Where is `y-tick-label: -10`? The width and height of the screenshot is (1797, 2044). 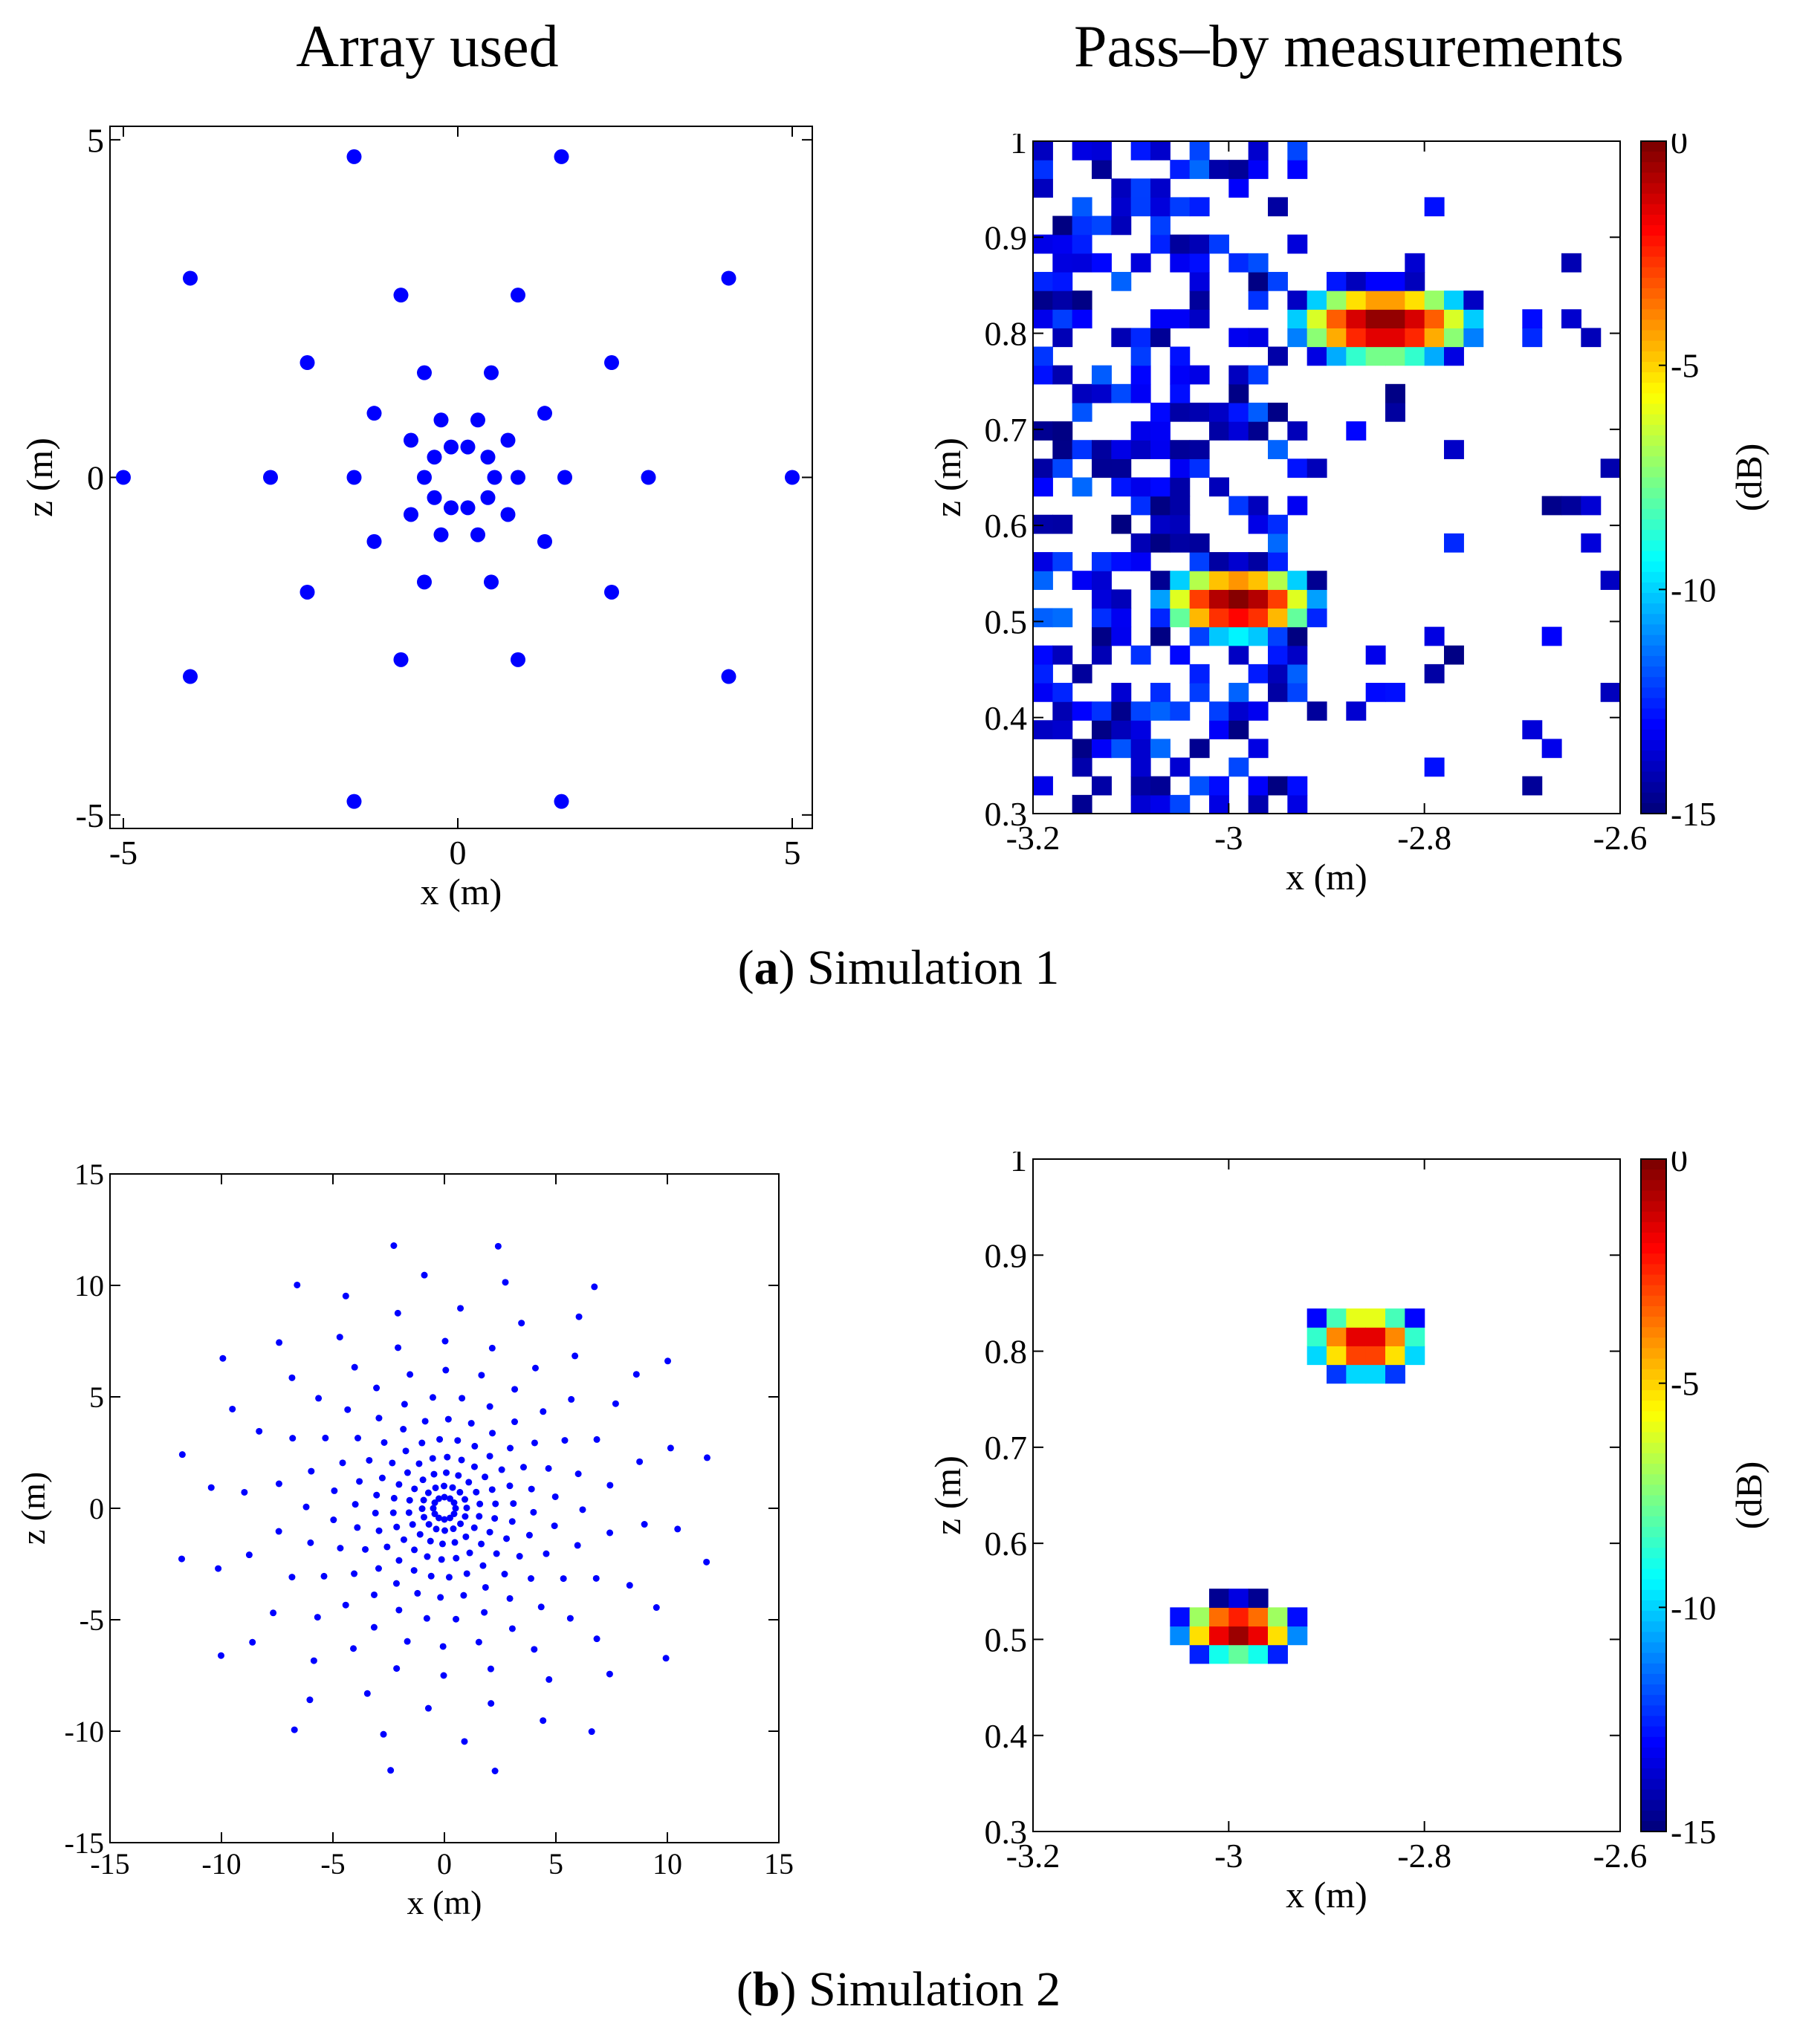 y-tick-label: -10 is located at coordinates (84, 1731).